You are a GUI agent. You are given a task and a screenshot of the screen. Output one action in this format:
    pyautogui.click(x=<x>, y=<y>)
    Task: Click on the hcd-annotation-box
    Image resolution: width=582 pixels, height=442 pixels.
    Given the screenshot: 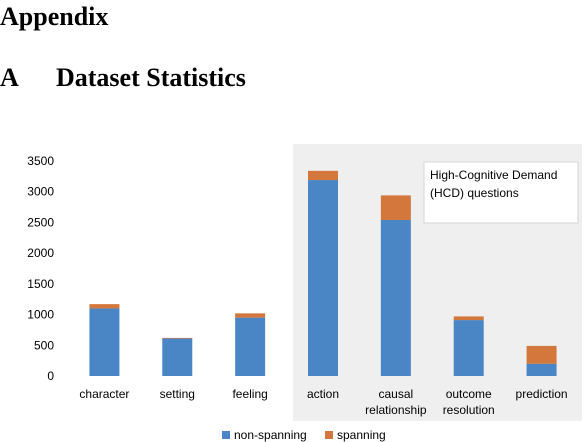 What is the action you would take?
    pyautogui.click(x=501, y=192)
    